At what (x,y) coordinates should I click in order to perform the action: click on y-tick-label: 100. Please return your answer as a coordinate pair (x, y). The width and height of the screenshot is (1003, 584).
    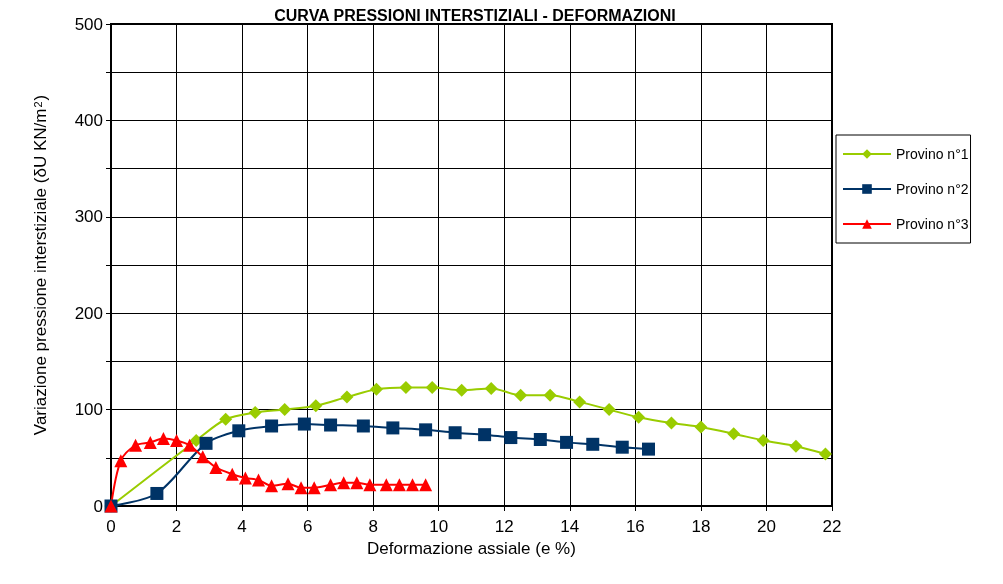
    Looking at the image, I should click on (88, 410).